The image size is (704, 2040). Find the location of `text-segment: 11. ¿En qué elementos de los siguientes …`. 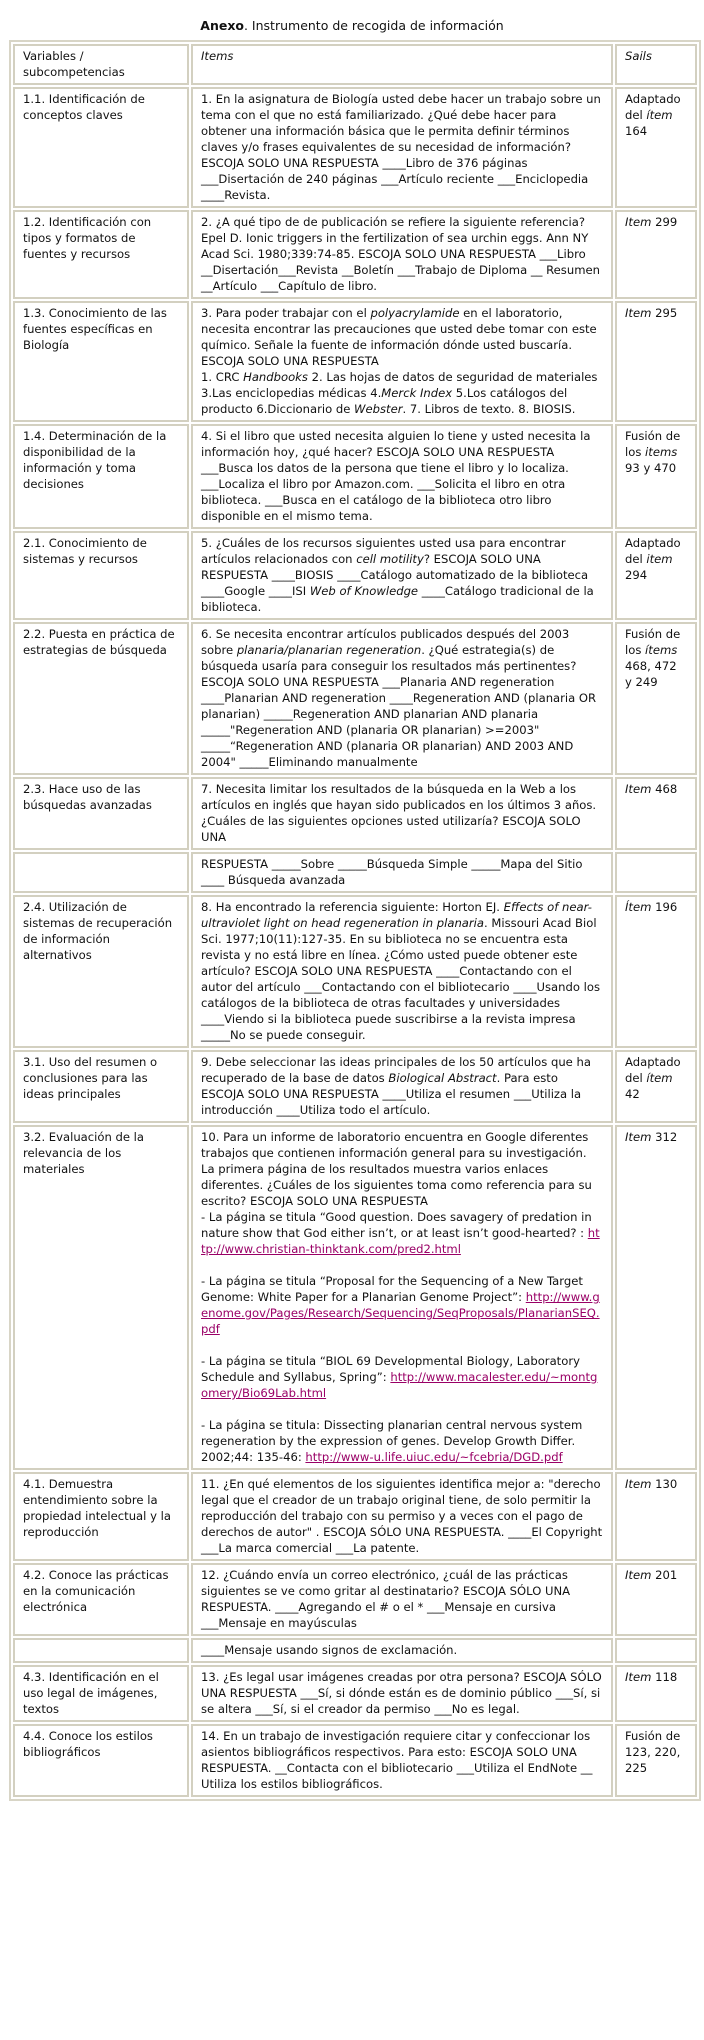

text-segment: 11. ¿En qué elementos de los siguientes … is located at coordinates (402, 1516).